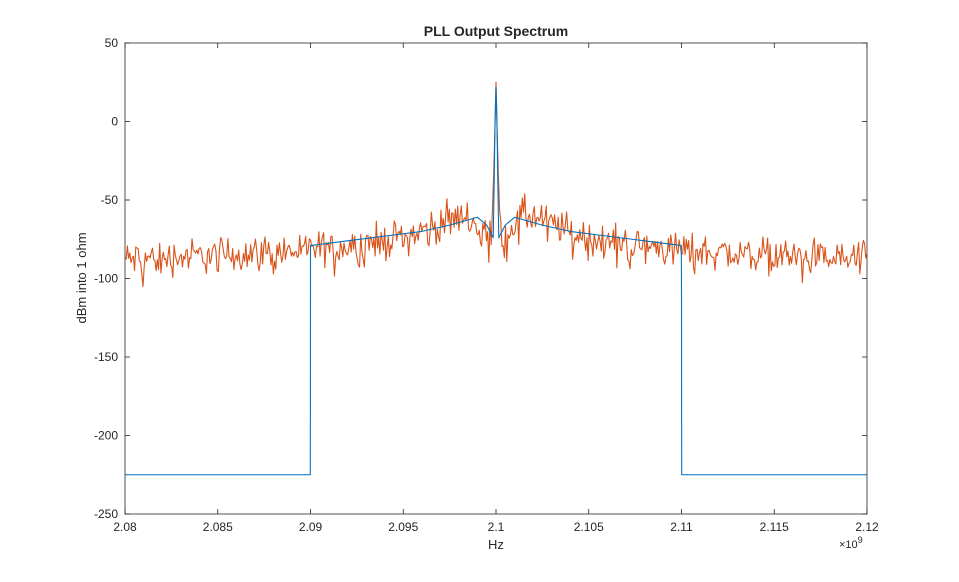 The image size is (959, 582). What do you see at coordinates (848, 545) in the screenshot?
I see `x-exponent-base: ×10` at bounding box center [848, 545].